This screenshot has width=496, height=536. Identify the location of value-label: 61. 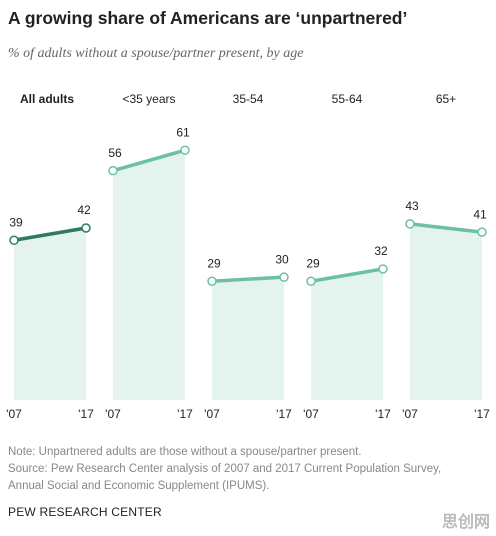
(183, 132).